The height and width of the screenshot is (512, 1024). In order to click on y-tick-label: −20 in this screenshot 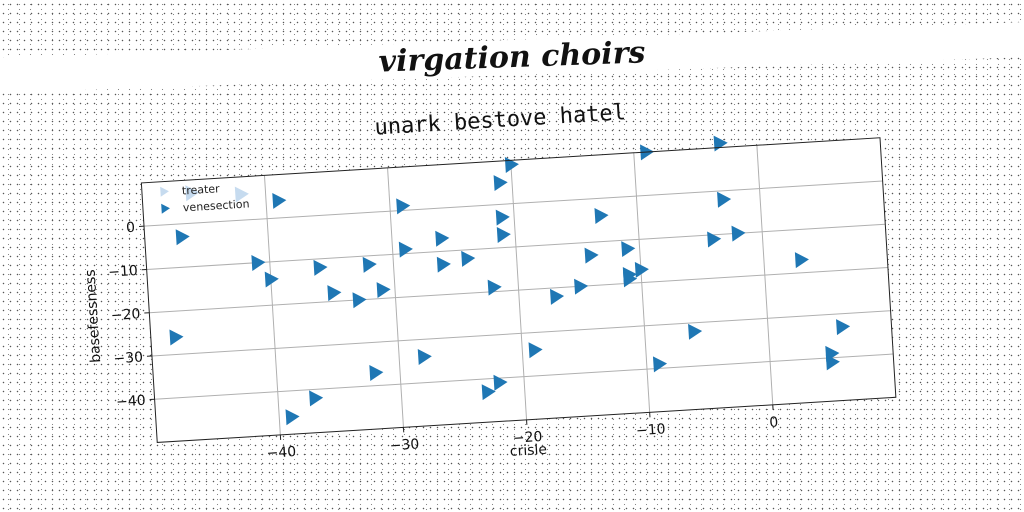, I will do `click(125, 315)`.